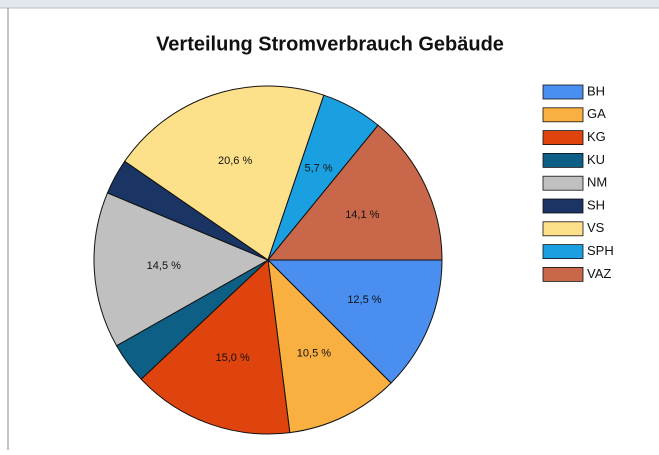 The width and height of the screenshot is (659, 455). Describe the element at coordinates (600, 250) in the screenshot. I see `legend-label: SPH` at that location.